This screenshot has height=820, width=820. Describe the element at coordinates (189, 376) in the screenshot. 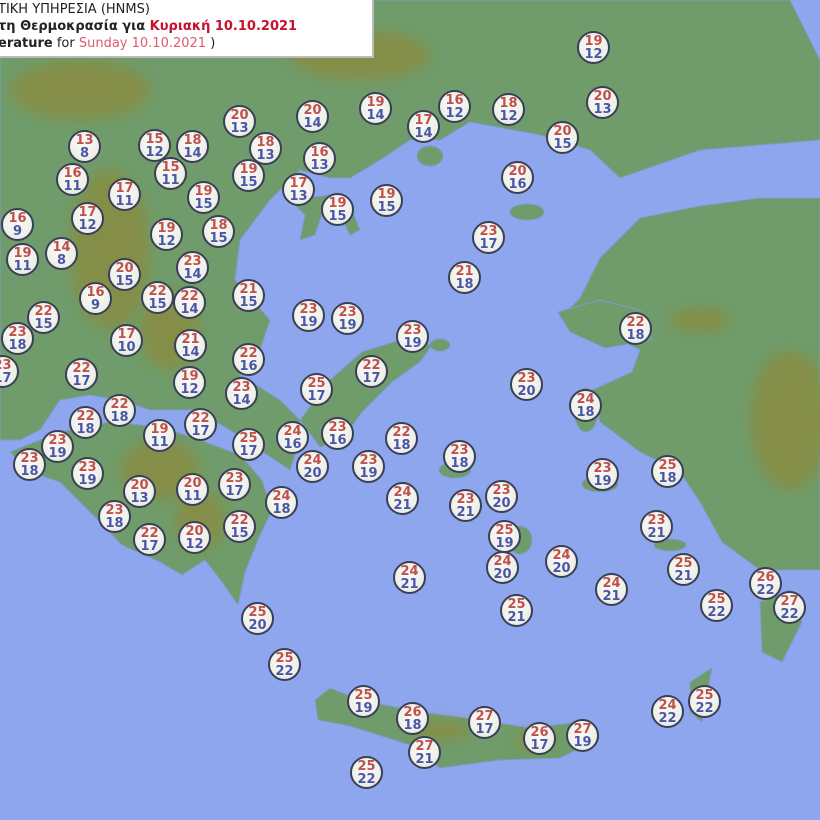

I see `max-temp: 19` at that location.